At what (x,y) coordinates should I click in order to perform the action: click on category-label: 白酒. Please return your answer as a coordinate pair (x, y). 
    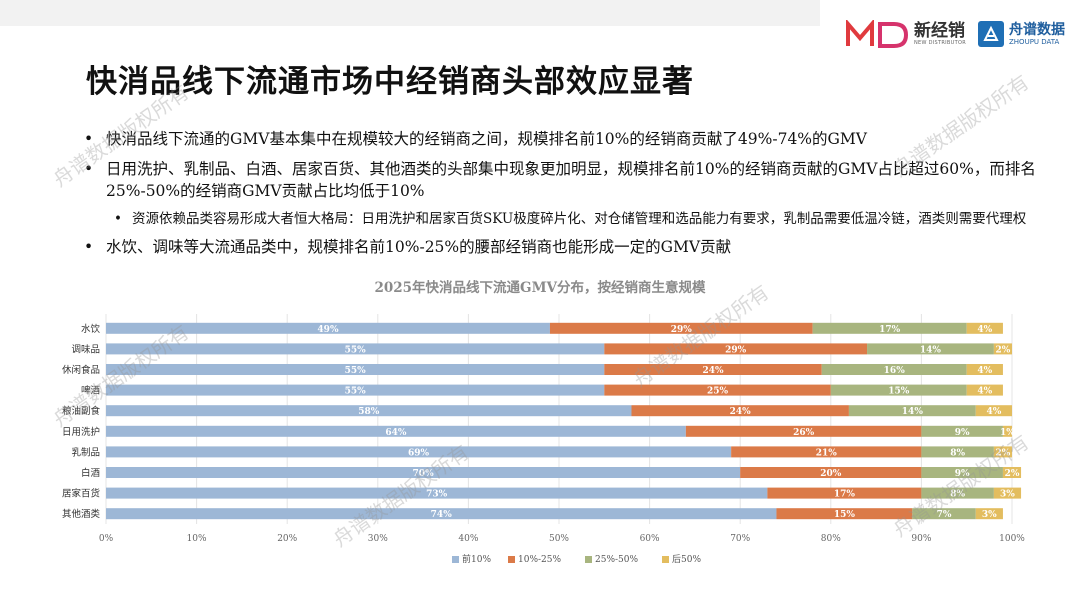
    Looking at the image, I should click on (91, 473).